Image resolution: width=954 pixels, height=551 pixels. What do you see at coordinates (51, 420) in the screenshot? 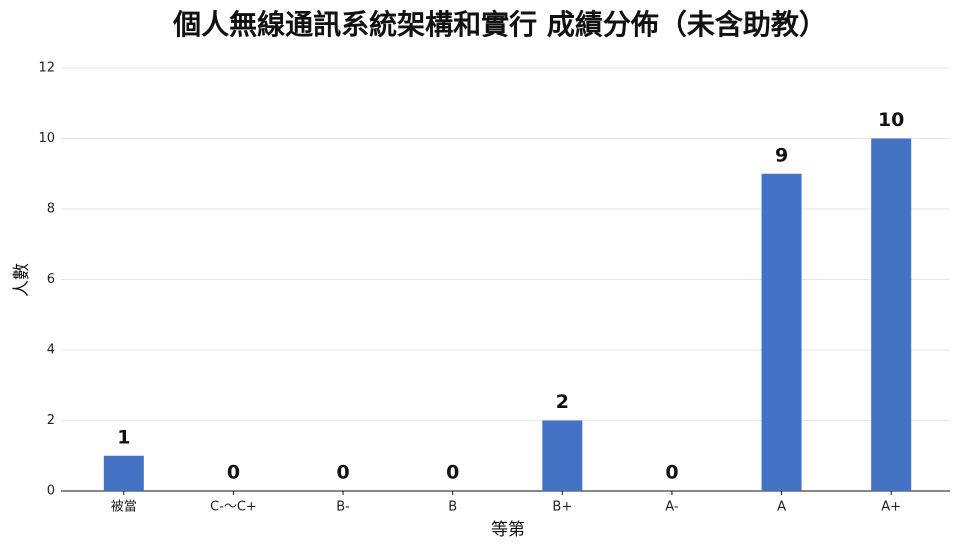
I see `y-tick-label: 2` at bounding box center [51, 420].